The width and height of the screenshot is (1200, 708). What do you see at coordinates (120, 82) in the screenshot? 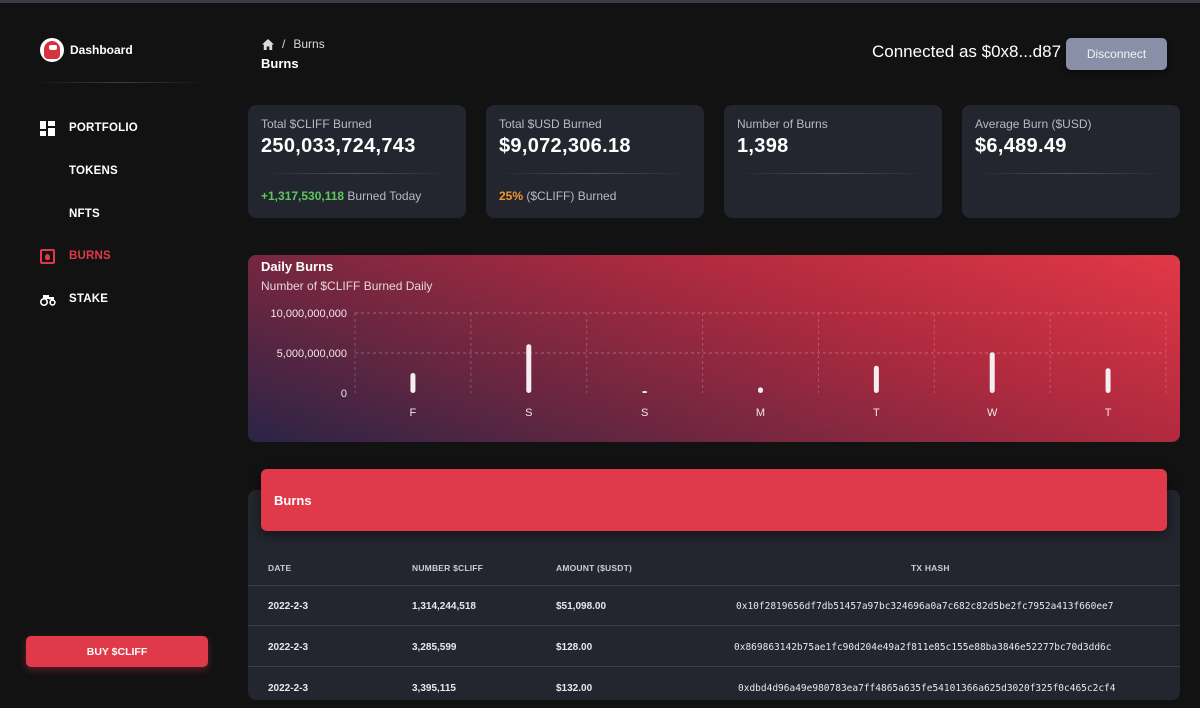
I see `sidebar-divider` at bounding box center [120, 82].